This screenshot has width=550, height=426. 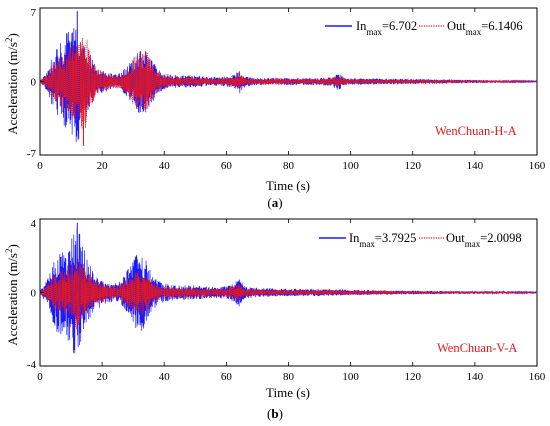 I want to click on panel-a-legend-out-label: Outmax=6.1406, so click(x=485, y=28).